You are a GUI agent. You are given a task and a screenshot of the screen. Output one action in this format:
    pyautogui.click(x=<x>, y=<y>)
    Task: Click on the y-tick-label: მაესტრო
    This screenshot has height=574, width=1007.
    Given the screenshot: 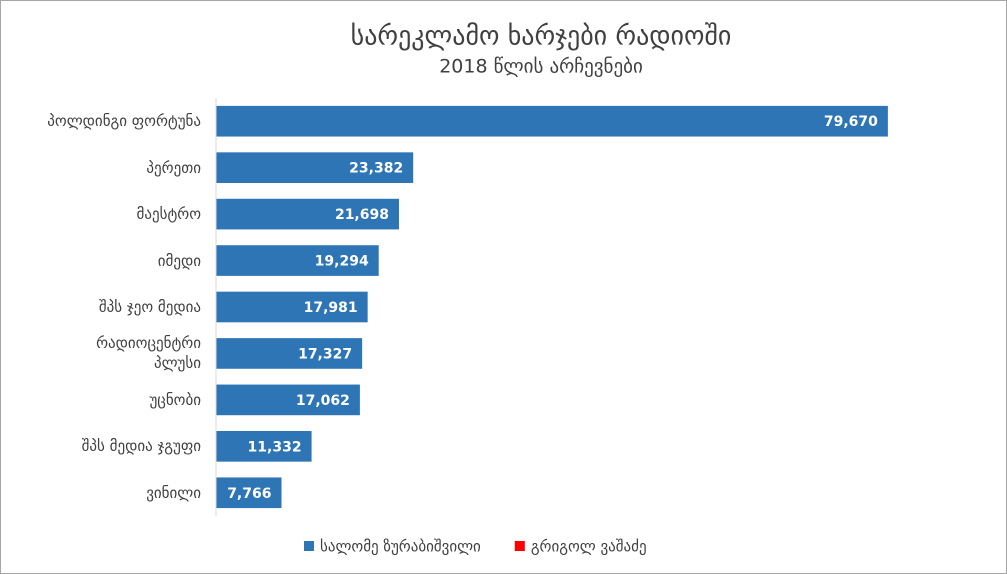 What is the action you would take?
    pyautogui.click(x=168, y=214)
    